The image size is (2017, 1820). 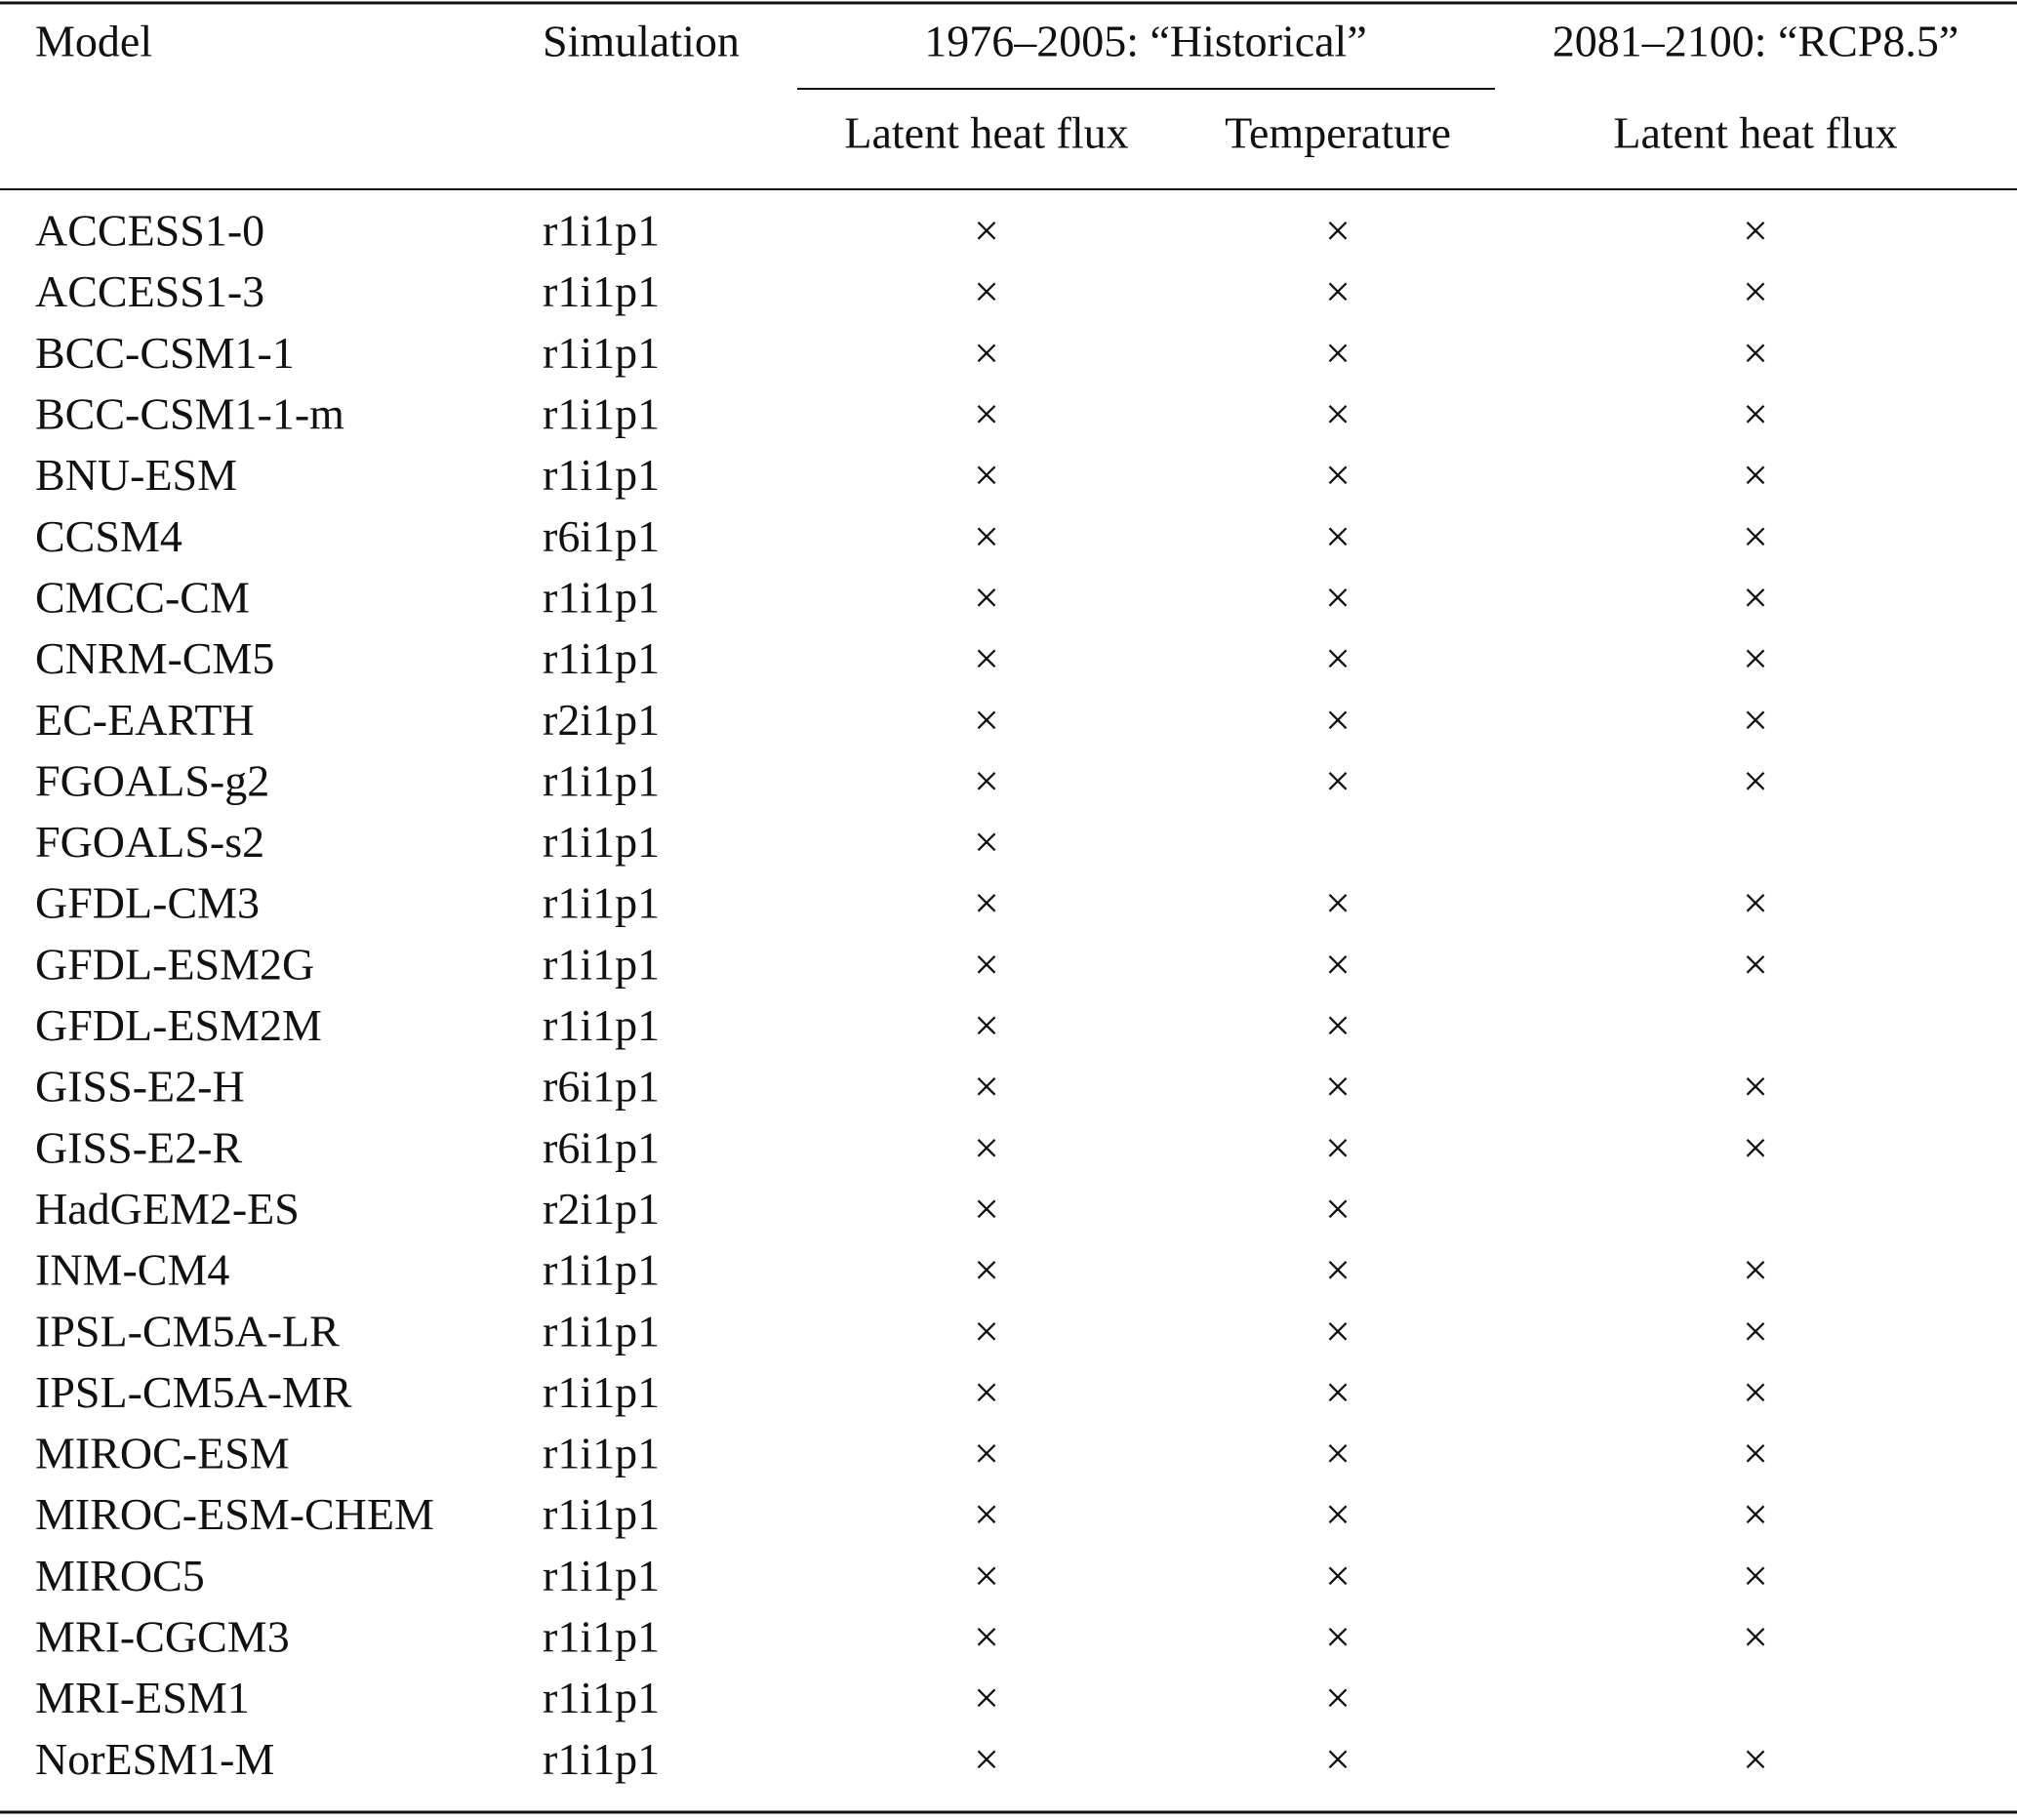 What do you see at coordinates (1145, 41) in the screenshot?
I see `header-historical: 1976–2005: “Historical”` at bounding box center [1145, 41].